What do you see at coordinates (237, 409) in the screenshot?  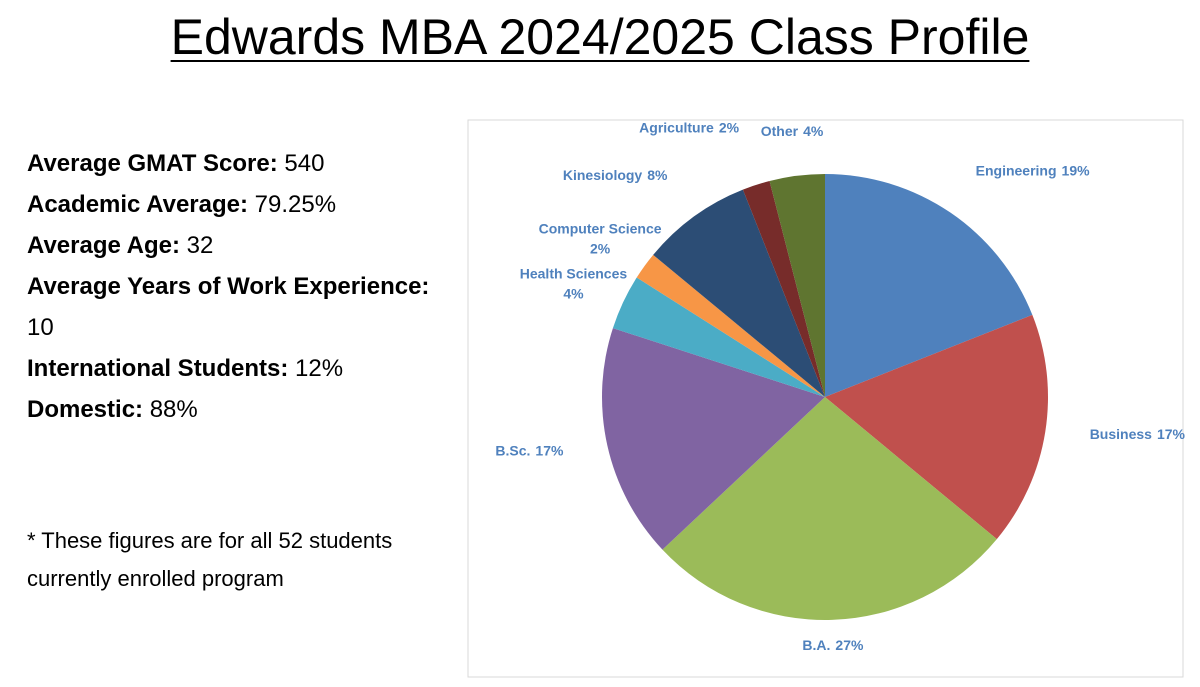 I see `stat-item: Domestic: 88%` at bounding box center [237, 409].